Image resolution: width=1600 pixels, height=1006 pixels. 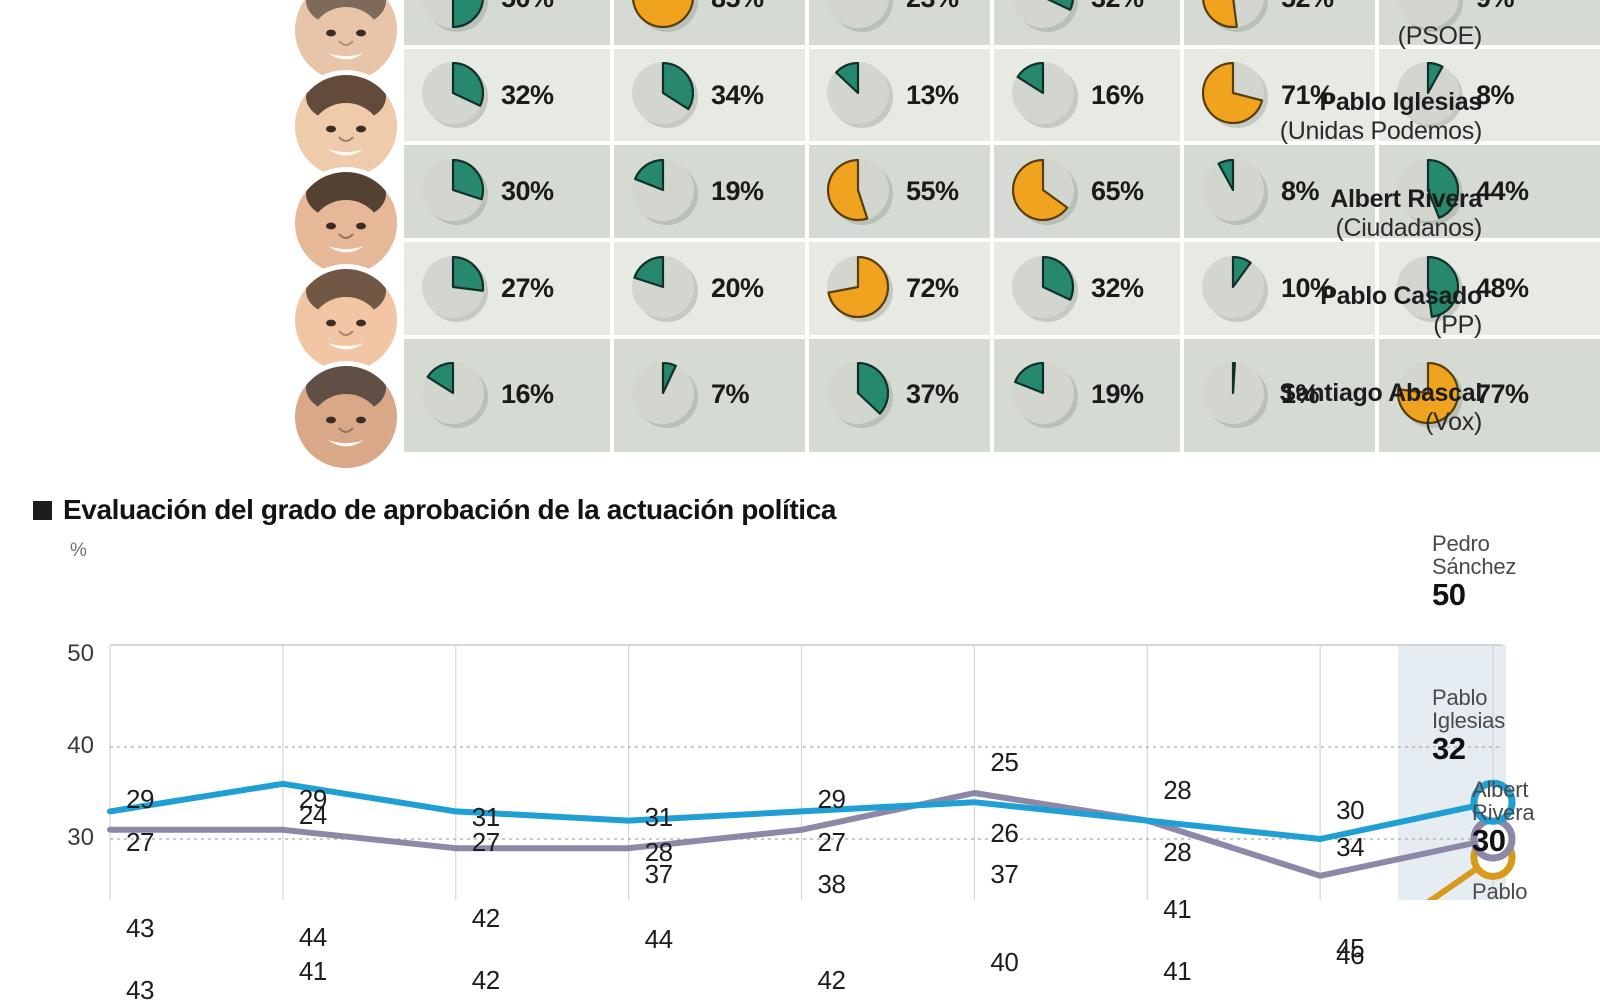 What do you see at coordinates (932, 288) in the screenshot?
I see `pie-percent-label: 72%` at bounding box center [932, 288].